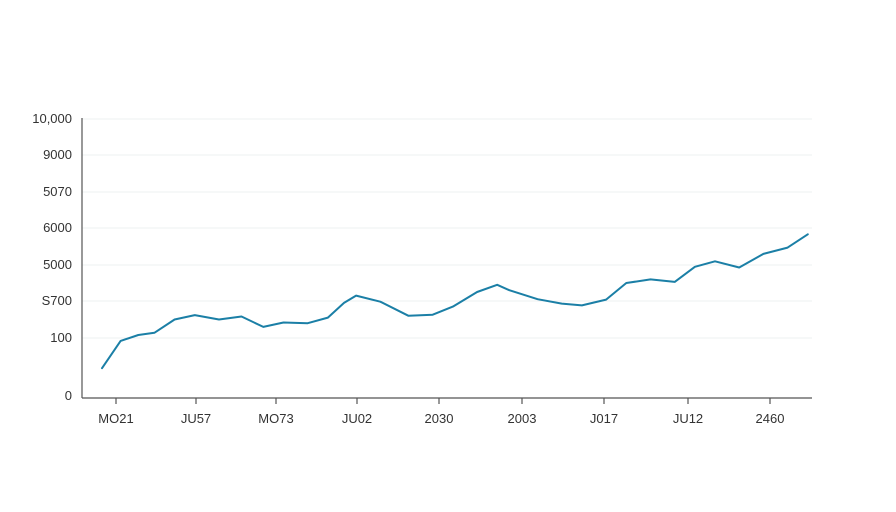  Describe the element at coordinates (688, 418) in the screenshot. I see `x-tick-label: JU12` at that location.